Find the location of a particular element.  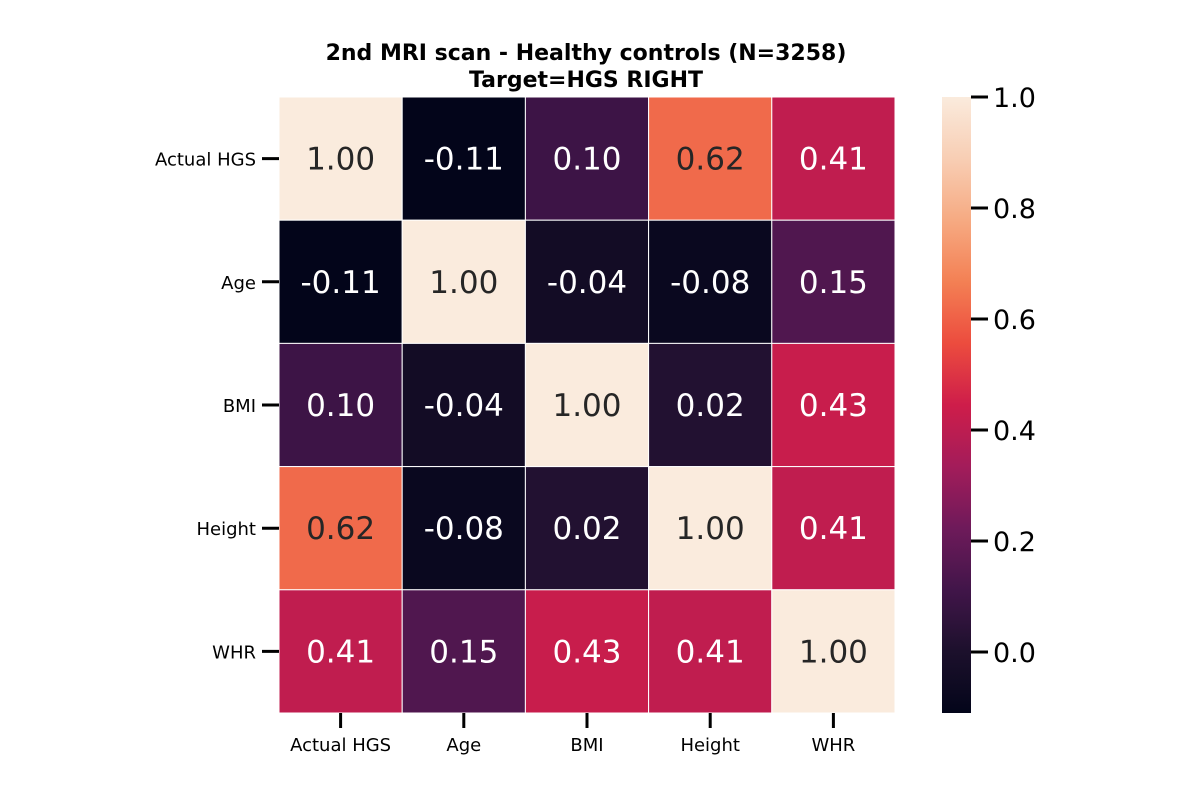

x-tick-label: Actual HGS is located at coordinates (340, 745).